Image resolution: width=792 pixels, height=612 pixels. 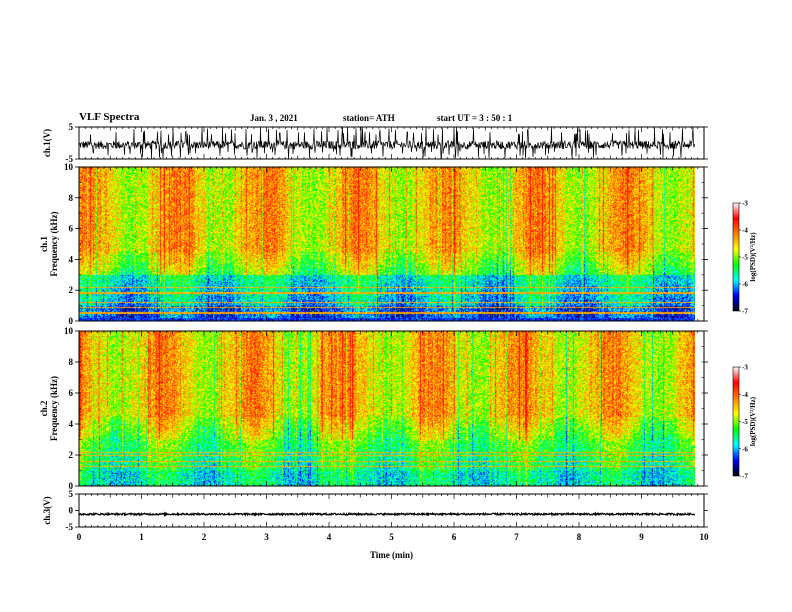 What do you see at coordinates (47, 510) in the screenshot?
I see `y-axis-label: ch.3(V)` at bounding box center [47, 510].